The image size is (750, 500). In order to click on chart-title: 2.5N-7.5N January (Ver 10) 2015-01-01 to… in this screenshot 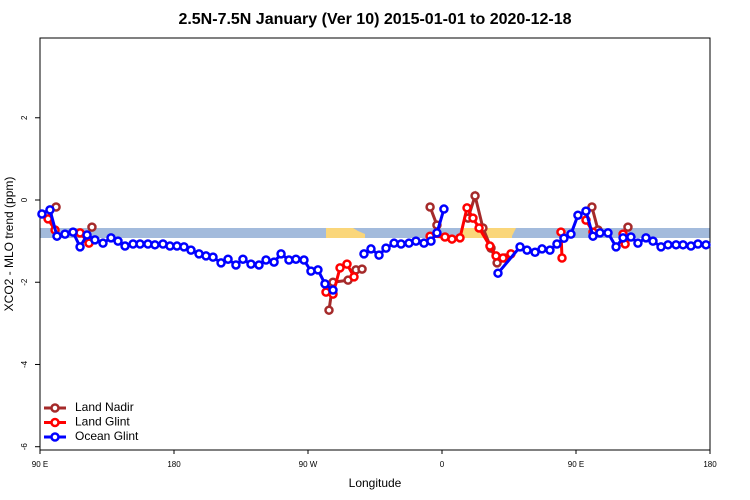, I will do `click(374, 19)`.